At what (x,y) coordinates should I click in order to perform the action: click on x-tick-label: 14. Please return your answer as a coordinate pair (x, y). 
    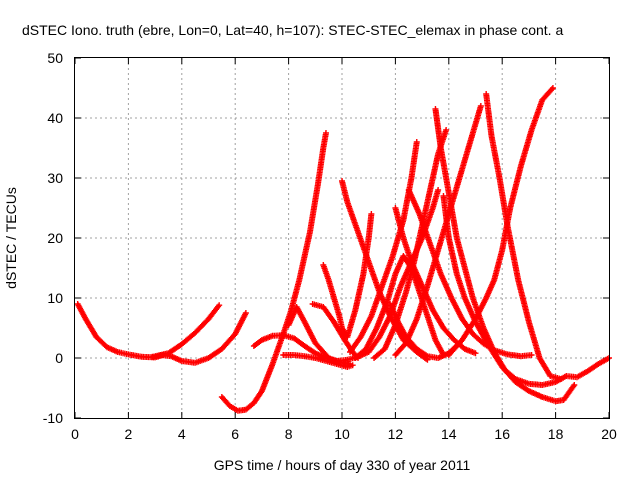
    Looking at the image, I should click on (449, 434).